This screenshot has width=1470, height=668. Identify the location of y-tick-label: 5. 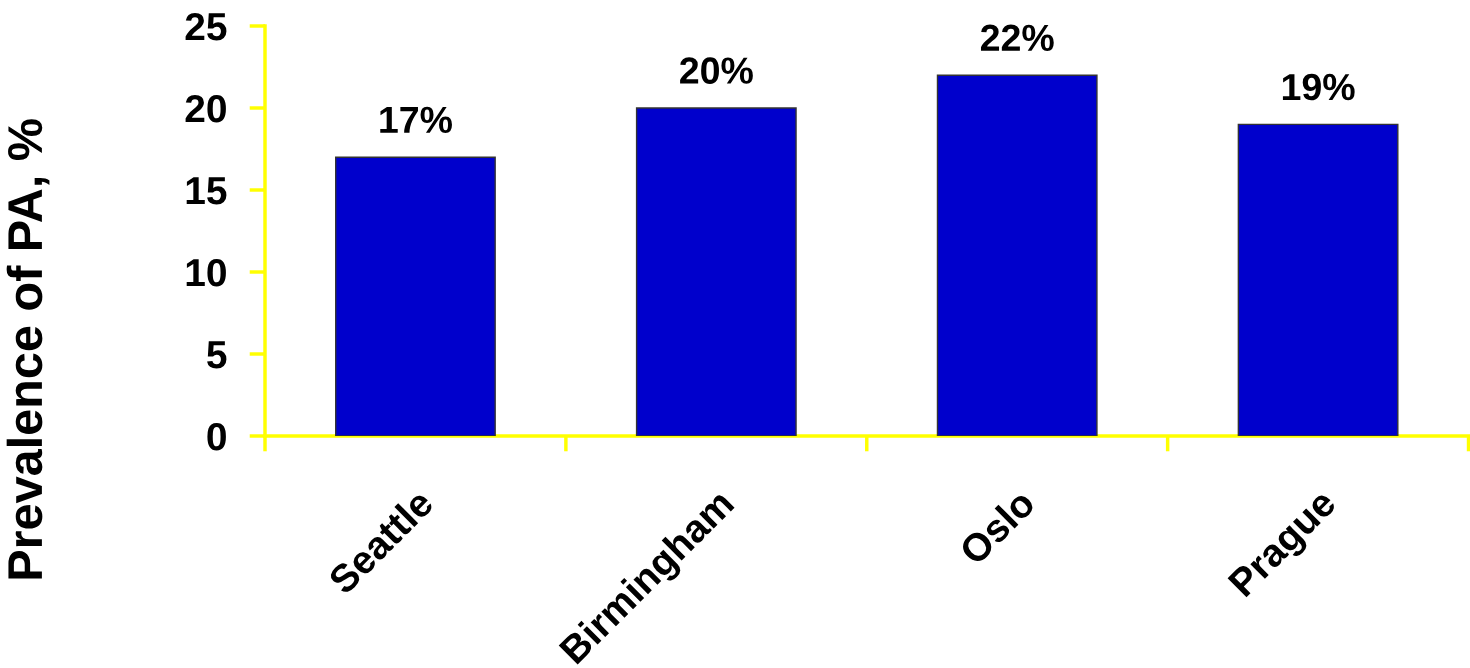
(217, 355).